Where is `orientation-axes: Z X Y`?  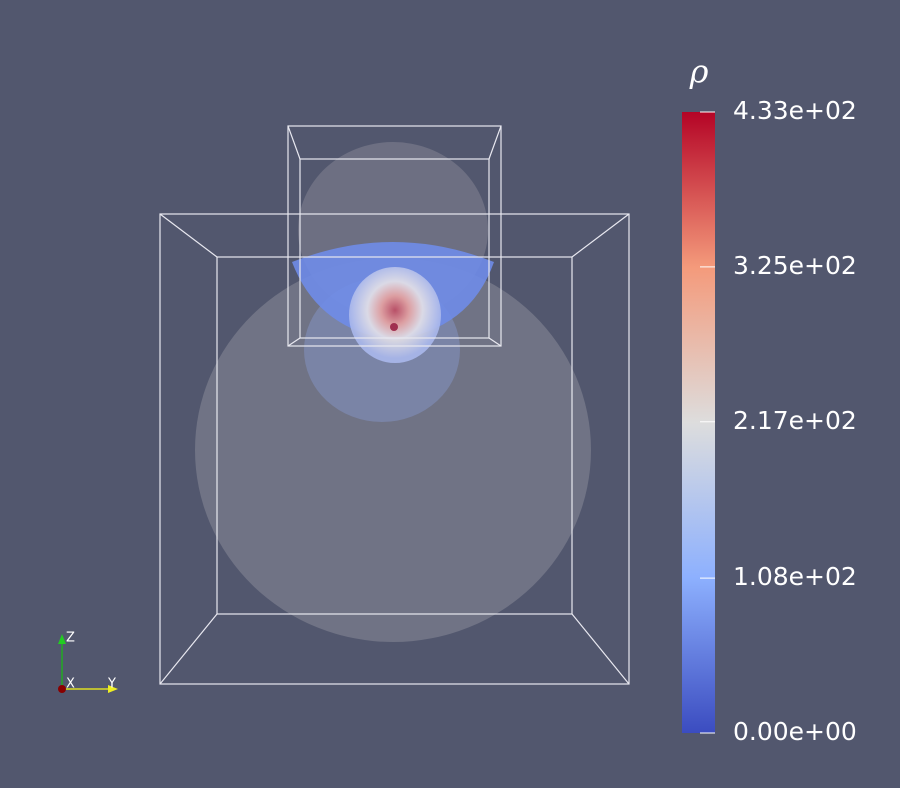
orientation-axes: Z X Y is located at coordinates (88, 662).